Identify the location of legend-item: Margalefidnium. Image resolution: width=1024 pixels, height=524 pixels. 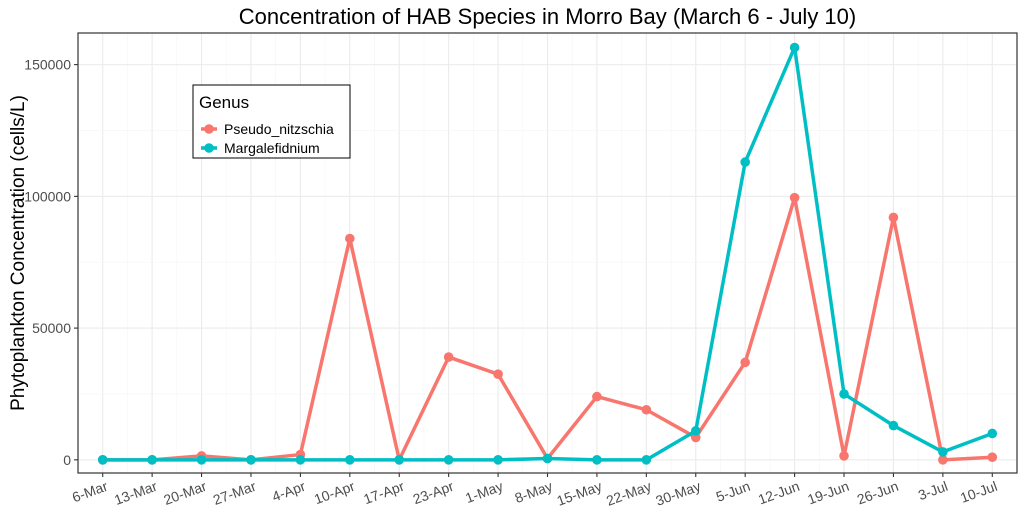
(260, 148).